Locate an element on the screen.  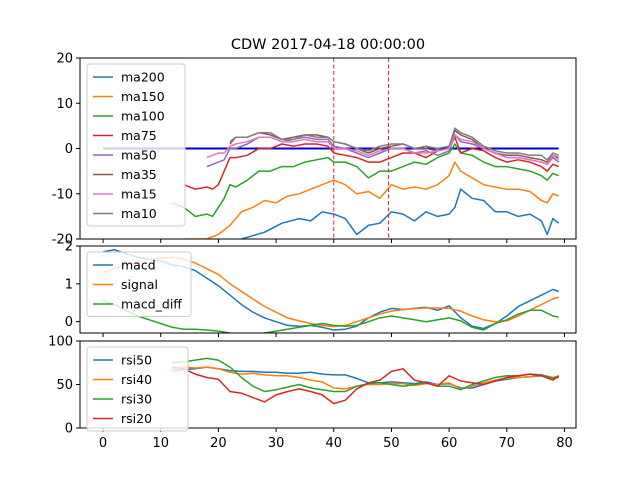
y-tick-label: -20 is located at coordinates (62, 240).